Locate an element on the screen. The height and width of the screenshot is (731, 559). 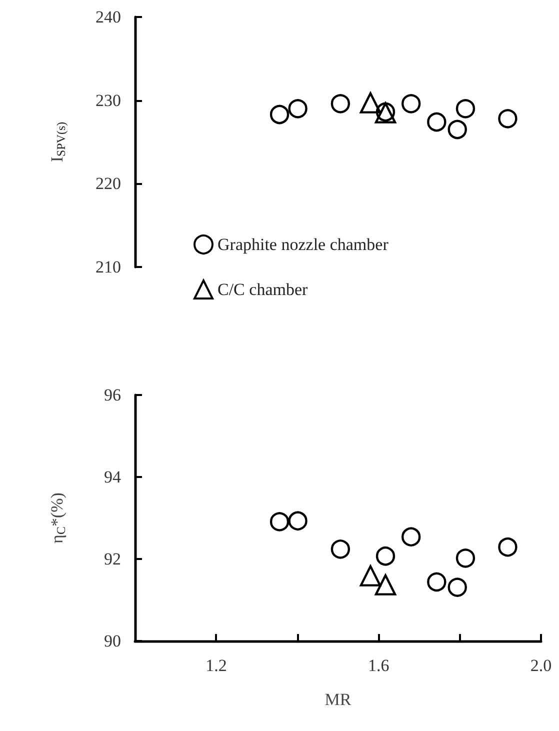
y-tick-label: 94 is located at coordinates (113, 477).